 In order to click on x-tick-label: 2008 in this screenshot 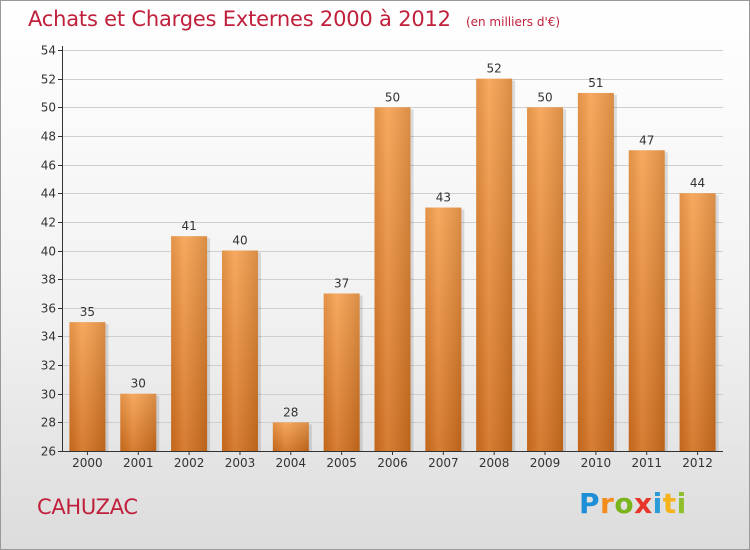, I will do `click(494, 463)`.